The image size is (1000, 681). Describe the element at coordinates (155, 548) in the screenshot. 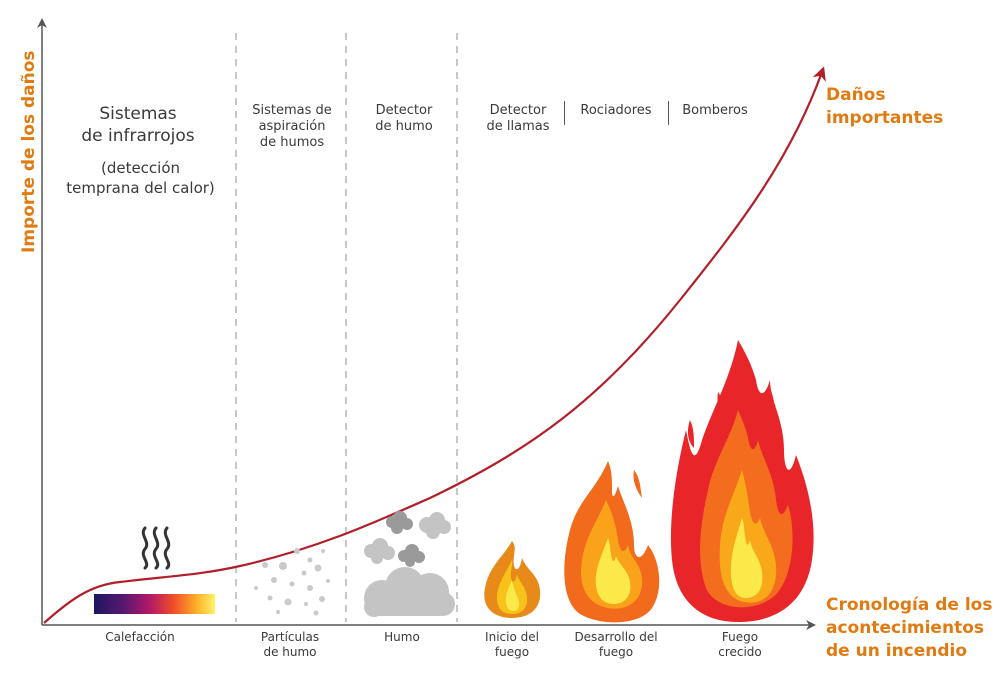

I see `heat-waves-icon` at that location.